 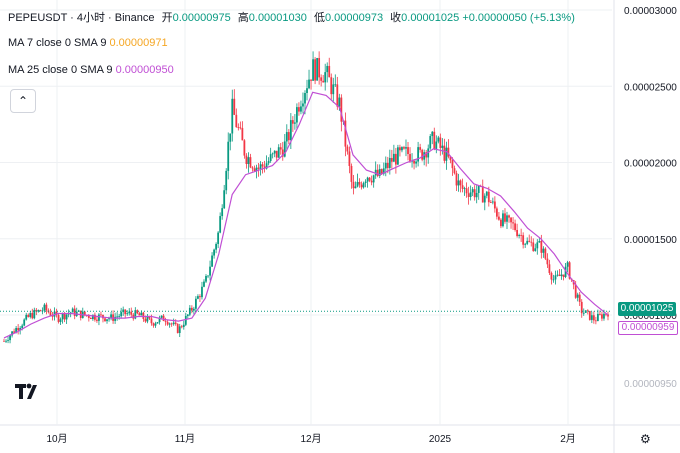 I want to click on x-tick-label: 2月, so click(x=568, y=439).